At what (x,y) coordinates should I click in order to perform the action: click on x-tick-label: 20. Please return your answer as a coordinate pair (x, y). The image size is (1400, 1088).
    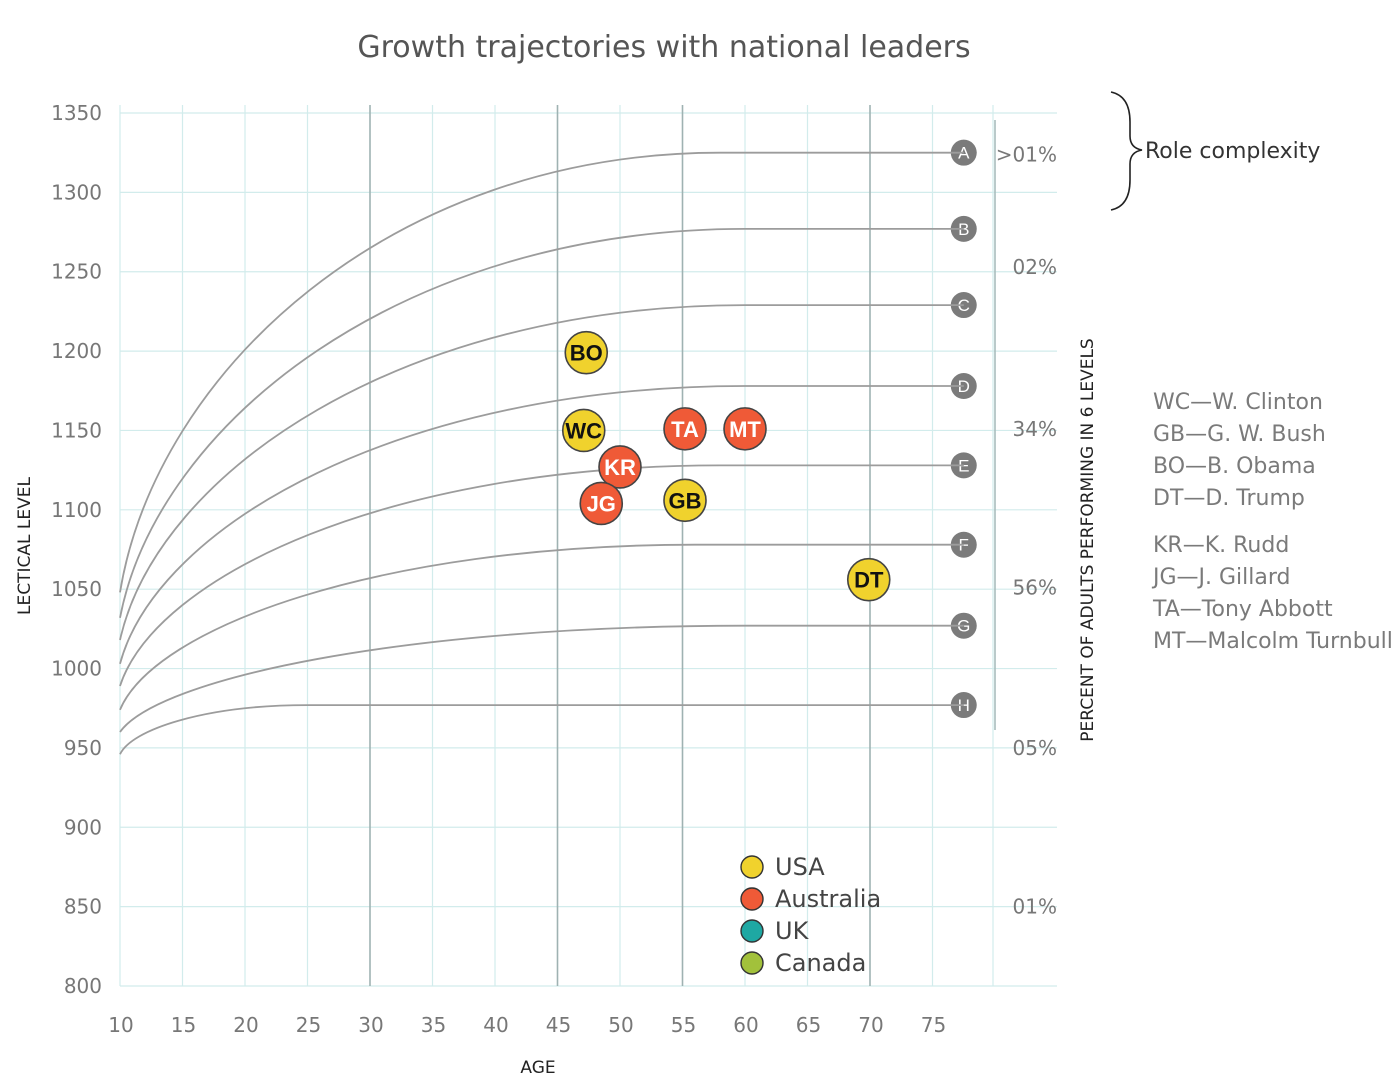
    Looking at the image, I should click on (245, 1025).